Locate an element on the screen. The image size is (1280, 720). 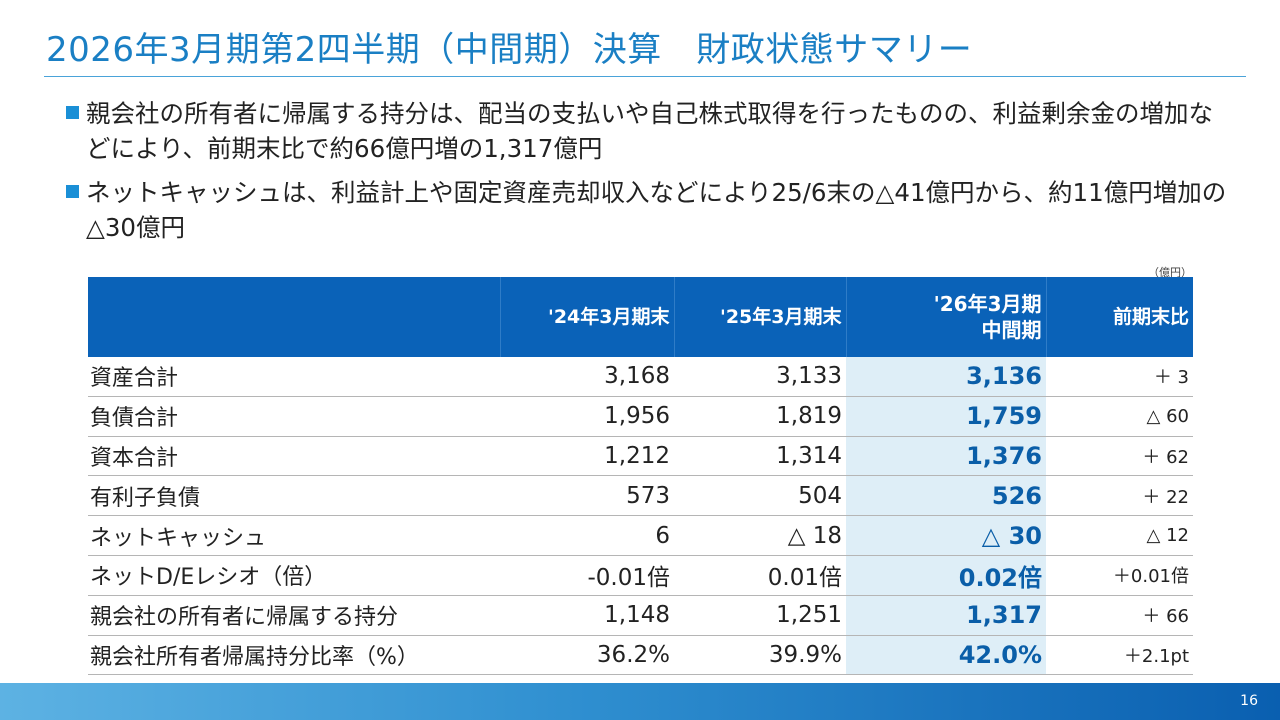
cell-diff: ＋2.1pt is located at coordinates (1119, 655).